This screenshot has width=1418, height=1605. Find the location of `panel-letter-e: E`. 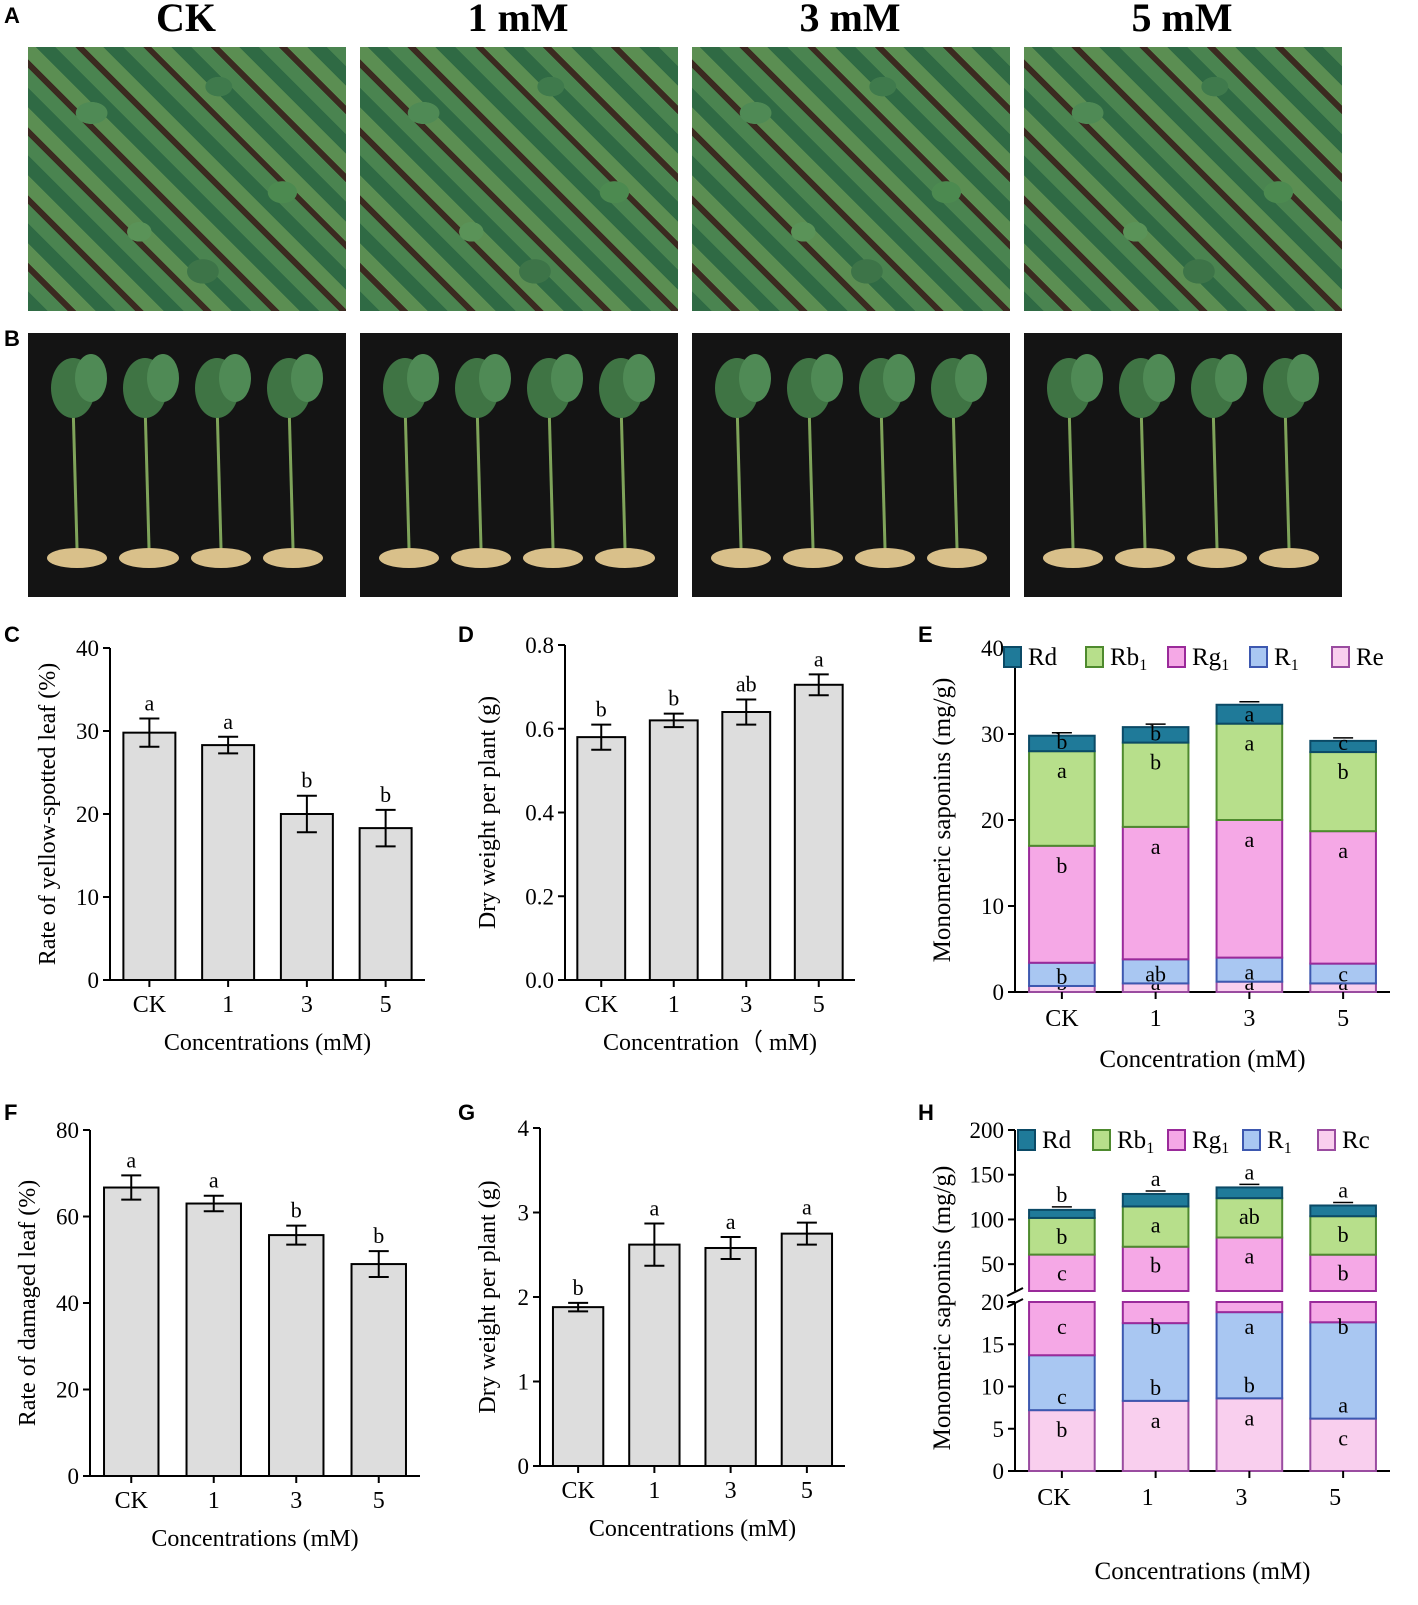

panel-letter-e: E is located at coordinates (925, 634).